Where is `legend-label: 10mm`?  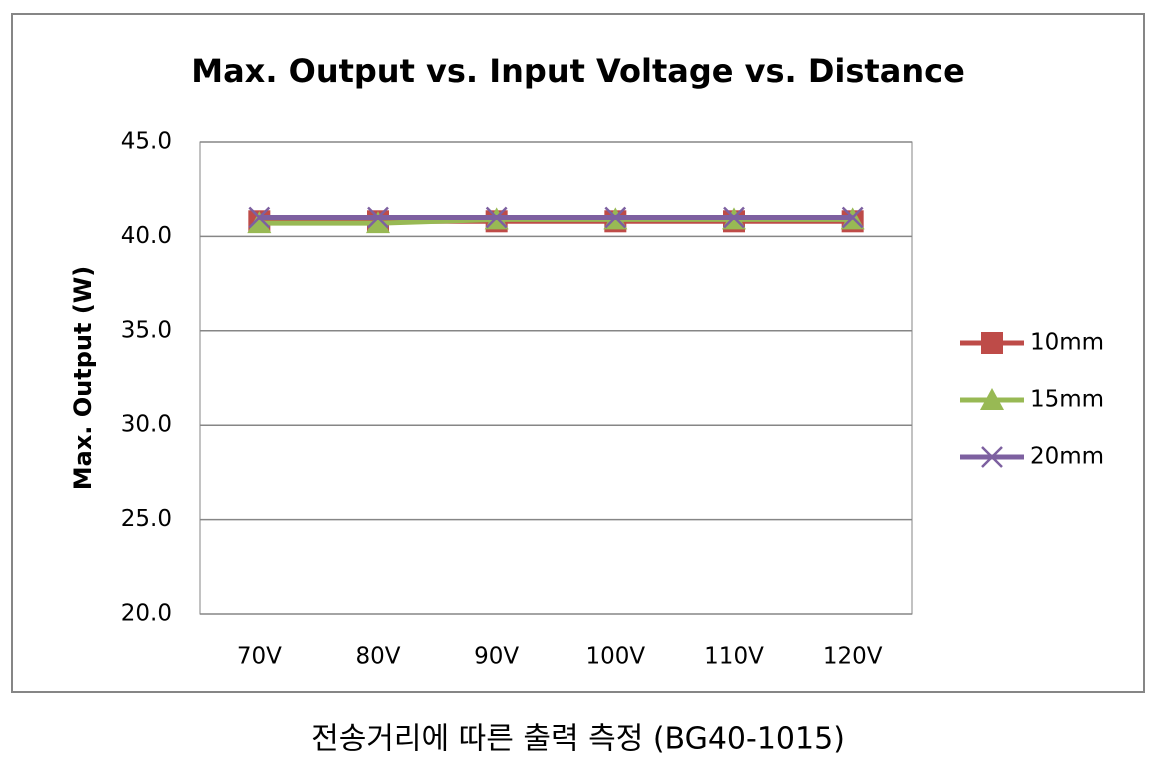 legend-label: 10mm is located at coordinates (1067, 343).